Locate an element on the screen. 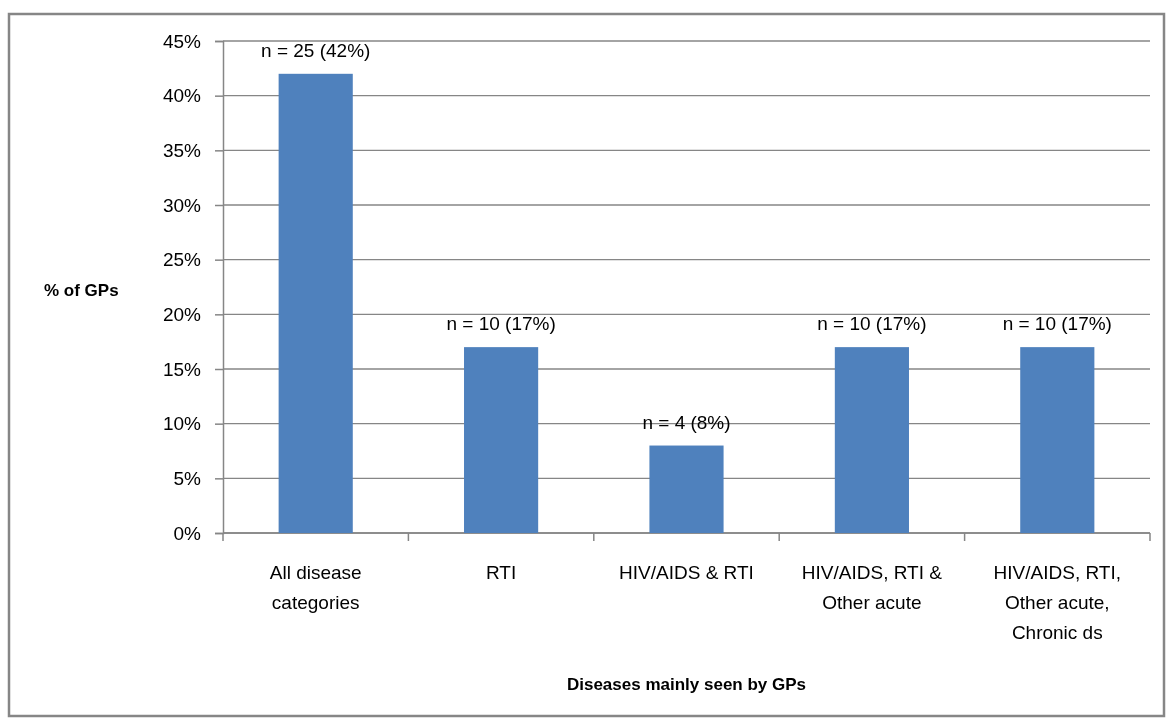  y-tick-label: 0% is located at coordinates (187, 533).